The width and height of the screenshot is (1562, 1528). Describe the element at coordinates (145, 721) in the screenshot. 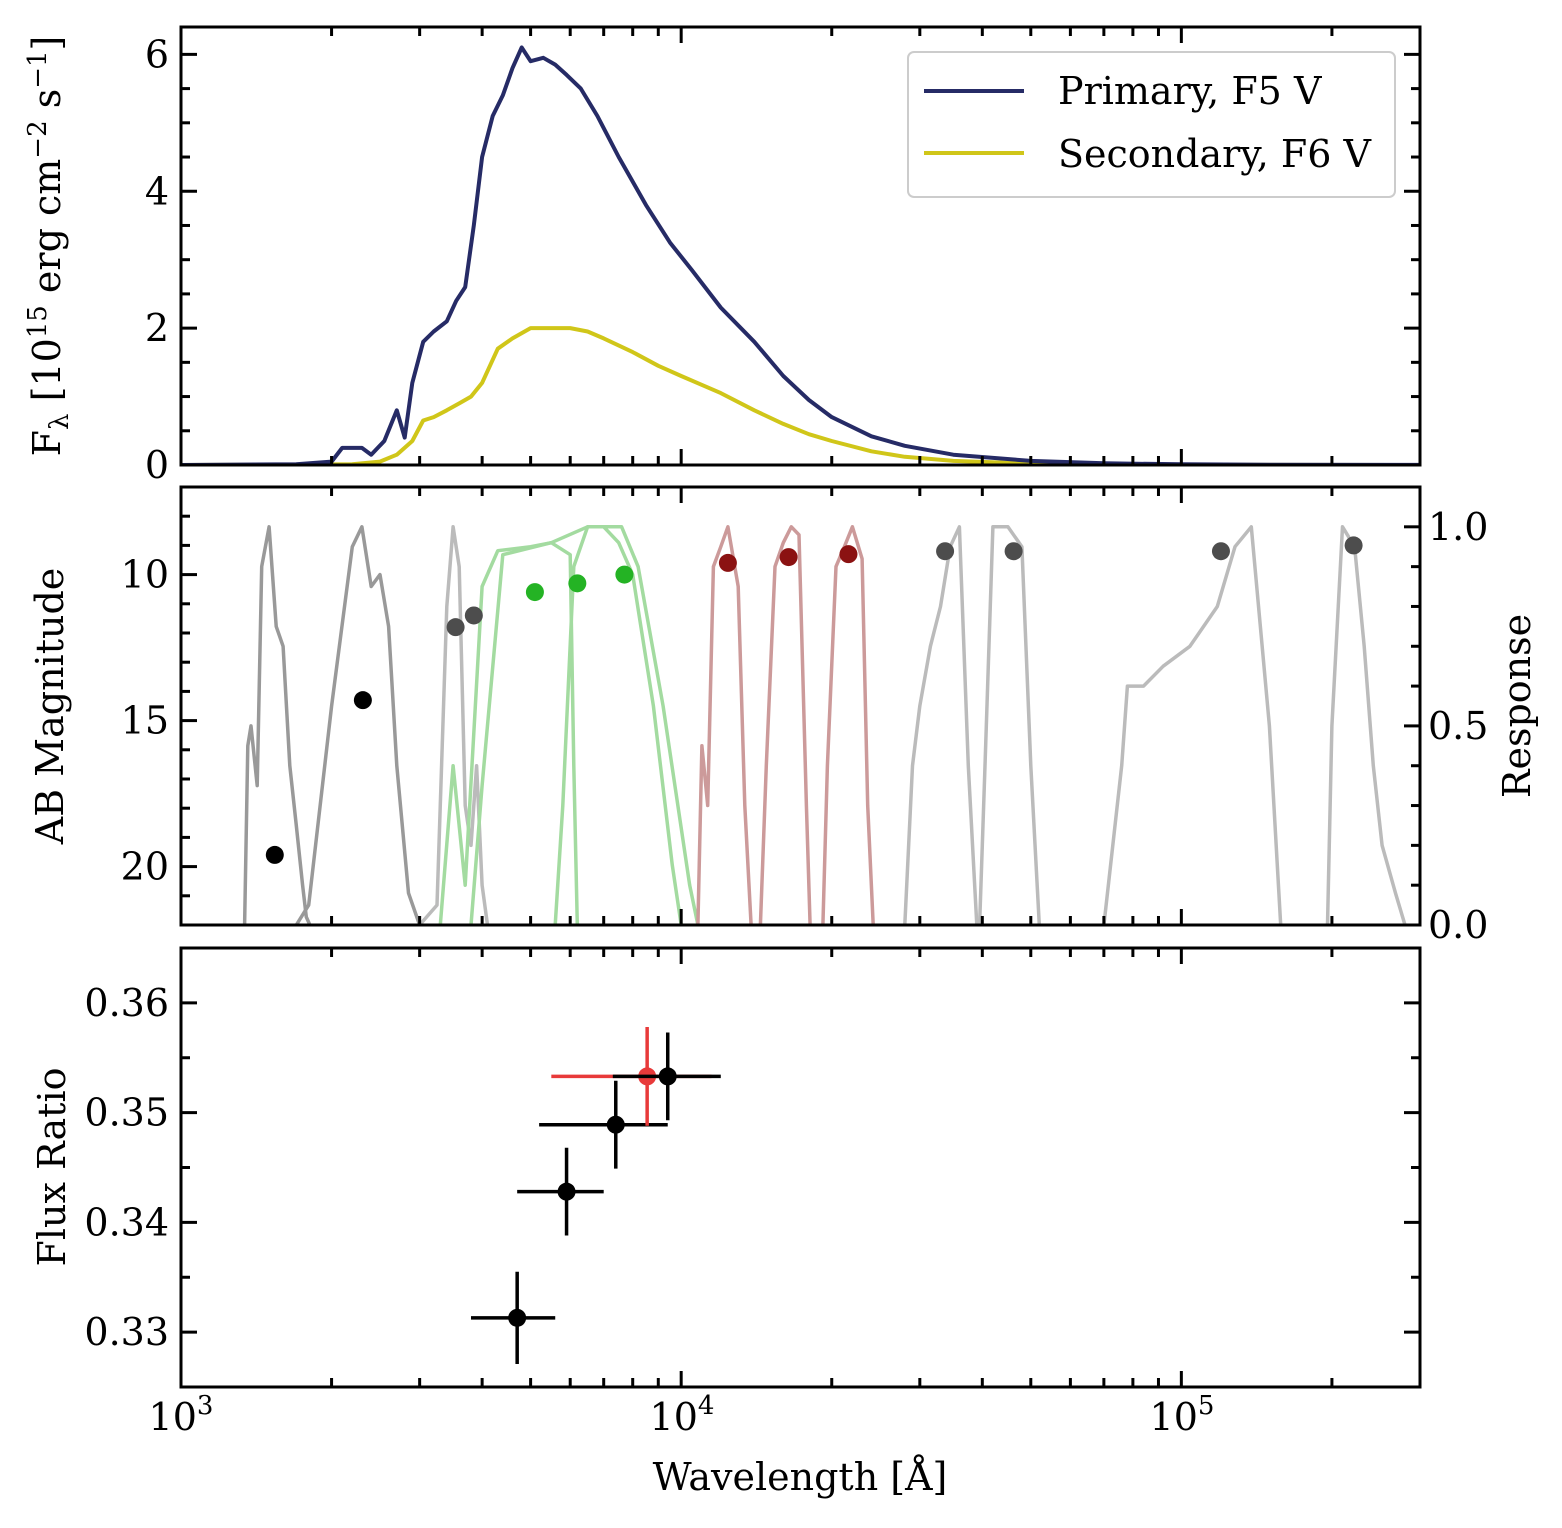

I see `y-tick-label: 15` at that location.